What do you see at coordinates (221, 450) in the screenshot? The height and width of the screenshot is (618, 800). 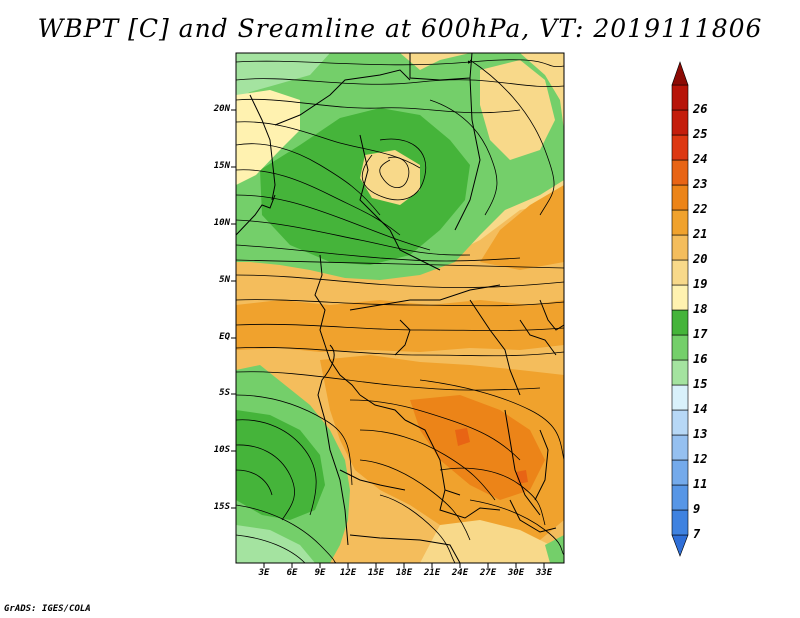 I see `lat-label: 10S` at bounding box center [221, 450].